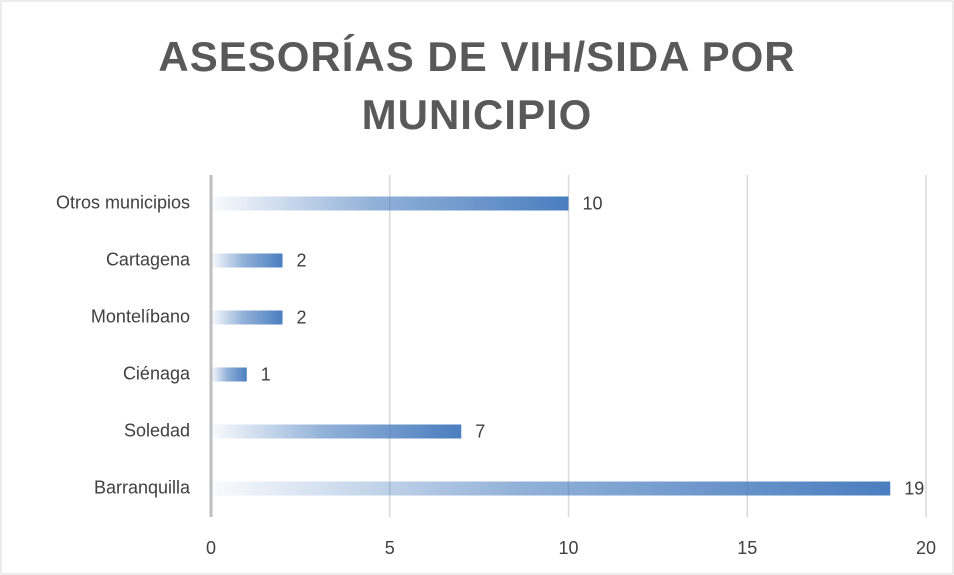 The height and width of the screenshot is (575, 954). Describe the element at coordinates (926, 548) in the screenshot. I see `x-tick-label: 20` at that location.